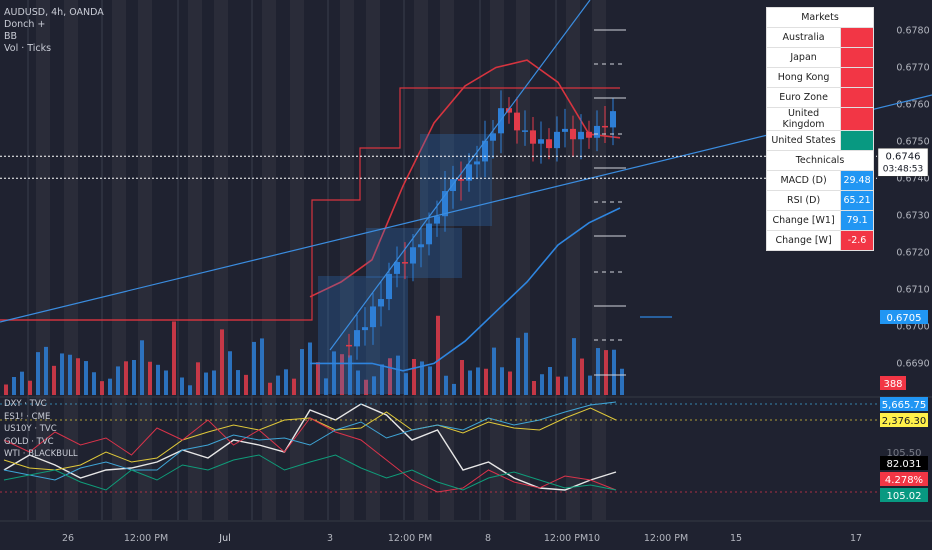  What do you see at coordinates (224, 538) in the screenshot?
I see `time-axis-label: Jul` at bounding box center [224, 538].